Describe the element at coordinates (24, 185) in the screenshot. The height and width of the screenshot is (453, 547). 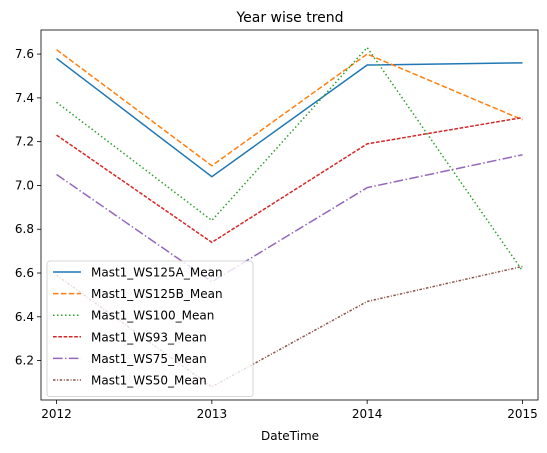
I see `y-tick-label: 7.0` at that location.